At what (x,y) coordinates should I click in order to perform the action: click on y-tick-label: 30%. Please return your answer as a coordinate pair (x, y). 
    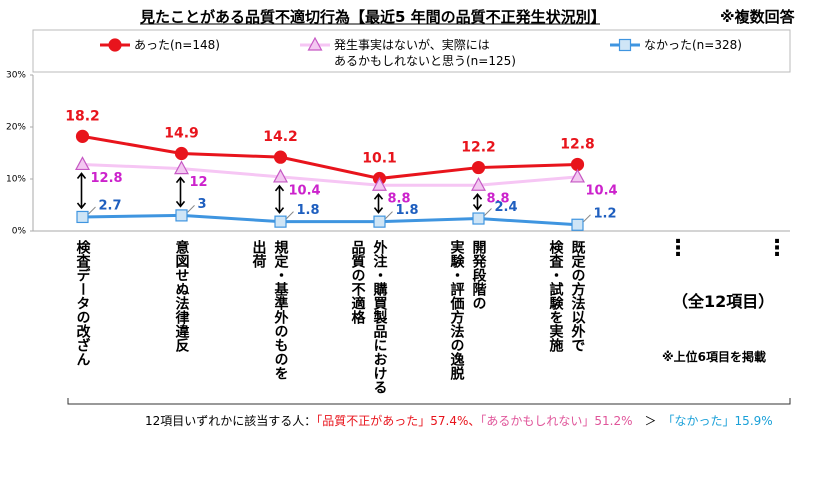
    Looking at the image, I should click on (16, 76).